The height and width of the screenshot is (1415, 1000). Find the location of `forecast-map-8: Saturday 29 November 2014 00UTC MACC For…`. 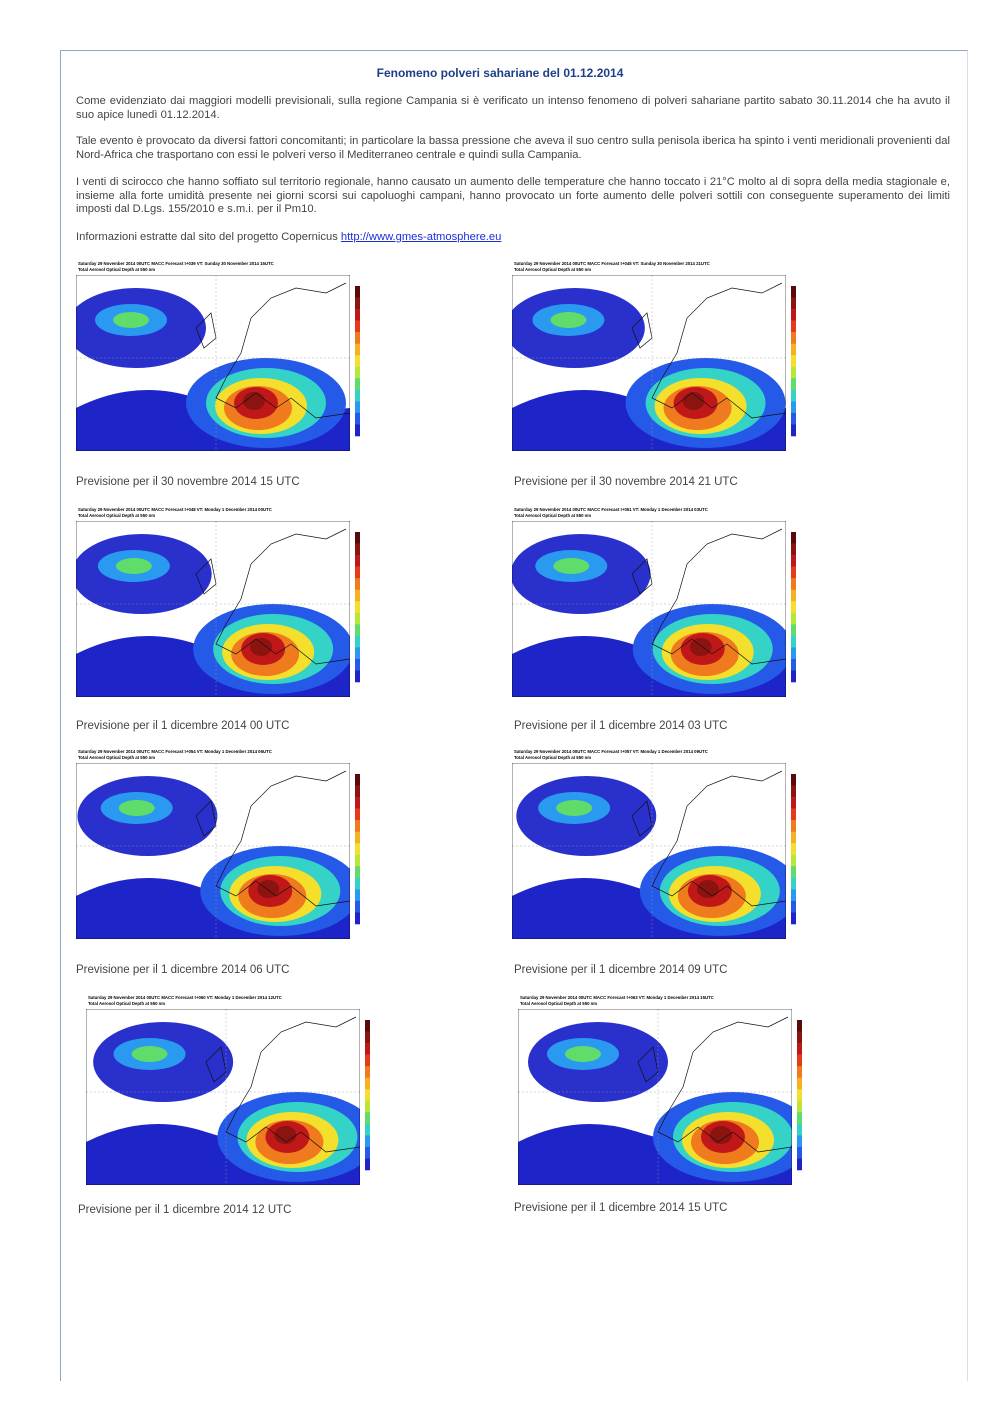

forecast-map-8: Saturday 29 November 2014 00UTC MACC For… is located at coordinates (664, 1091).